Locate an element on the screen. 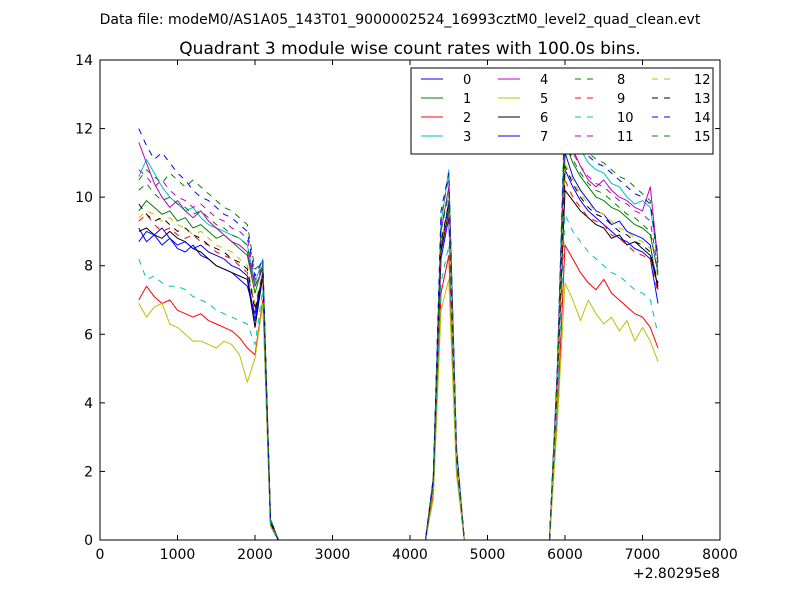 The image size is (800, 600). legend-label: 11 is located at coordinates (625, 137).